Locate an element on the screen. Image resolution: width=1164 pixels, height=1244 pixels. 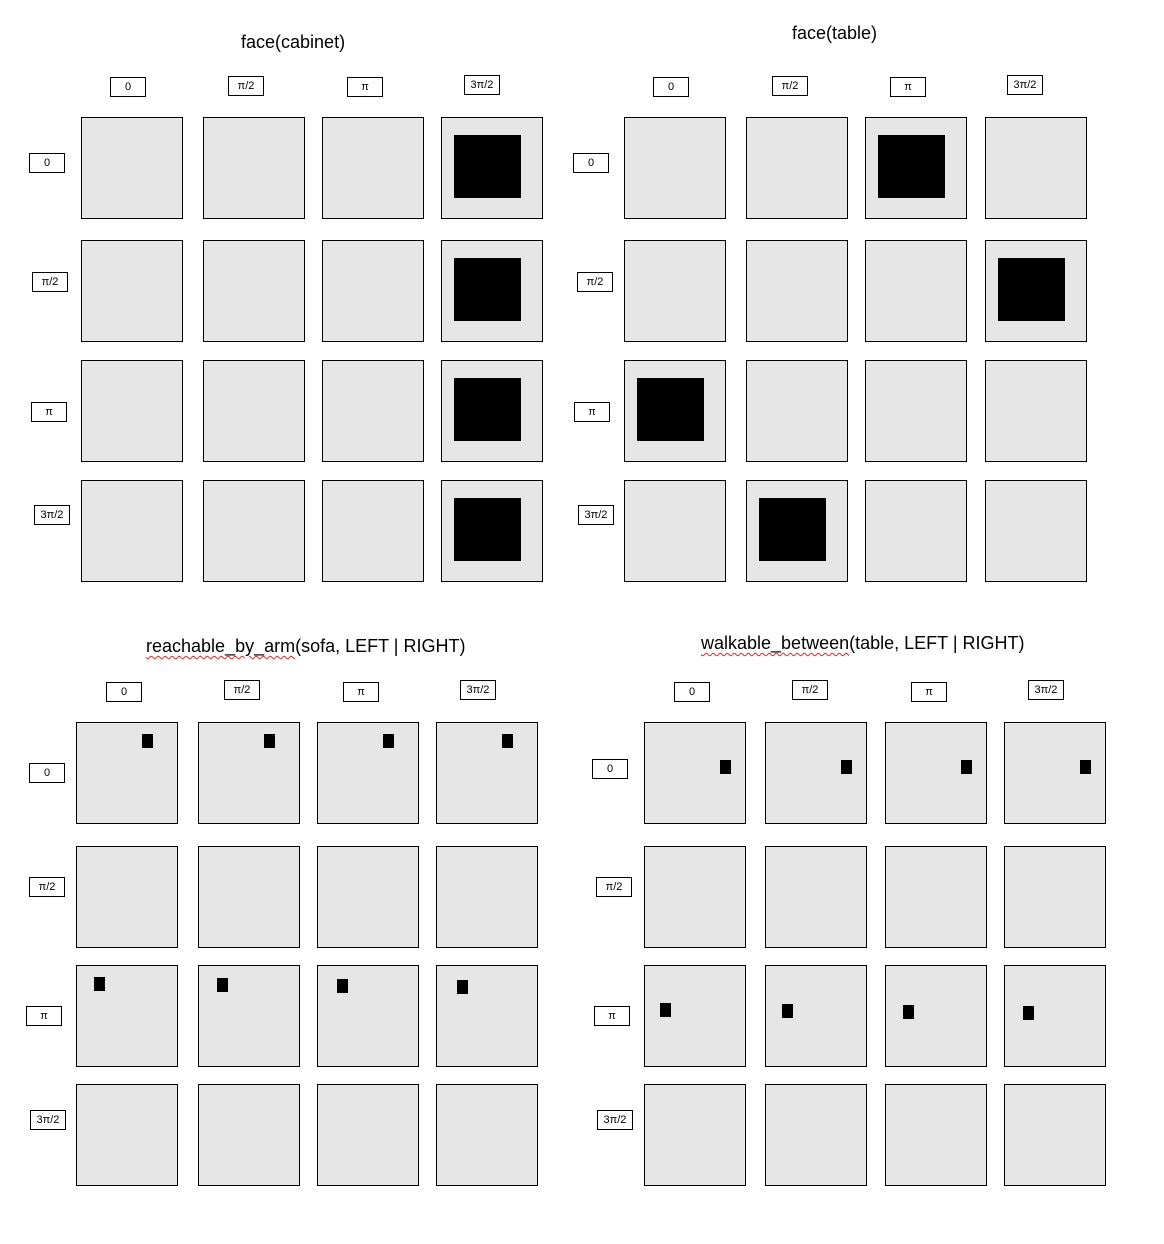
panel-title: reachable_by_arm(sofa, LEFT | RIGHT) is located at coordinates (305, 646).